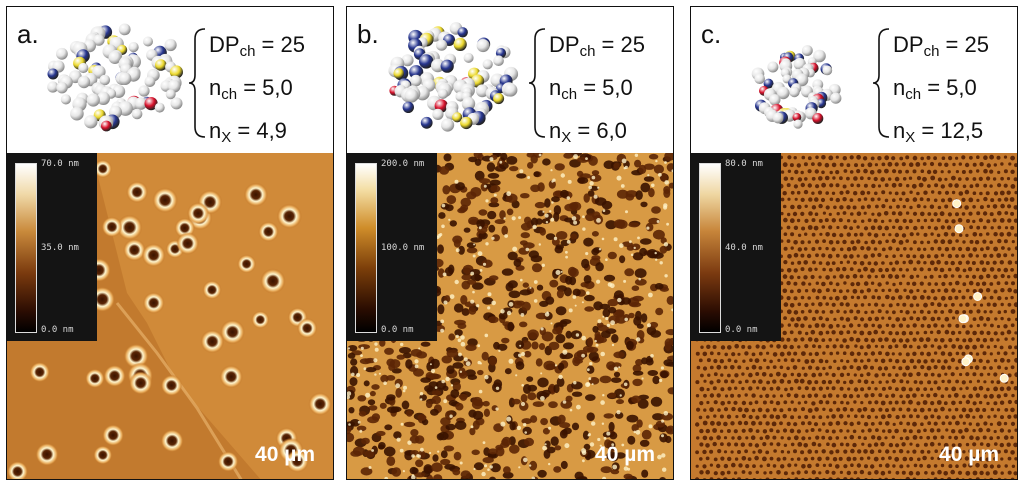 The width and height of the screenshot is (1024, 485). I want to click on colorbar-mid: 100.0 nm, so click(403, 248).